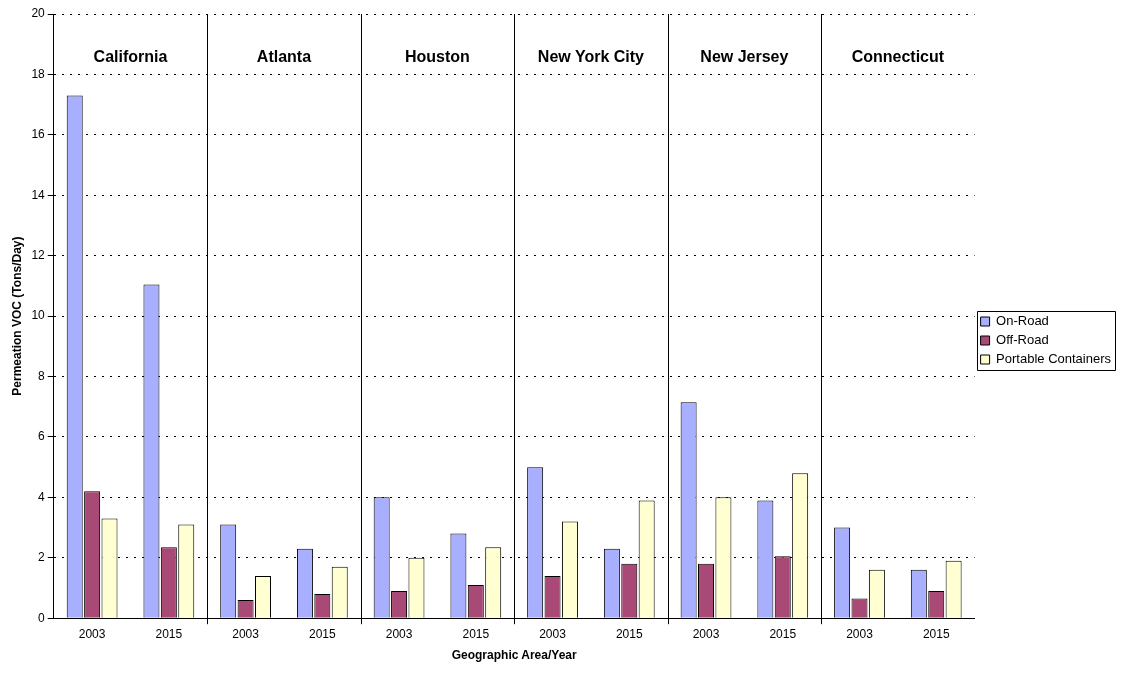 This screenshot has width=1121, height=673. I want to click on y-tick-label: 6, so click(42, 436).